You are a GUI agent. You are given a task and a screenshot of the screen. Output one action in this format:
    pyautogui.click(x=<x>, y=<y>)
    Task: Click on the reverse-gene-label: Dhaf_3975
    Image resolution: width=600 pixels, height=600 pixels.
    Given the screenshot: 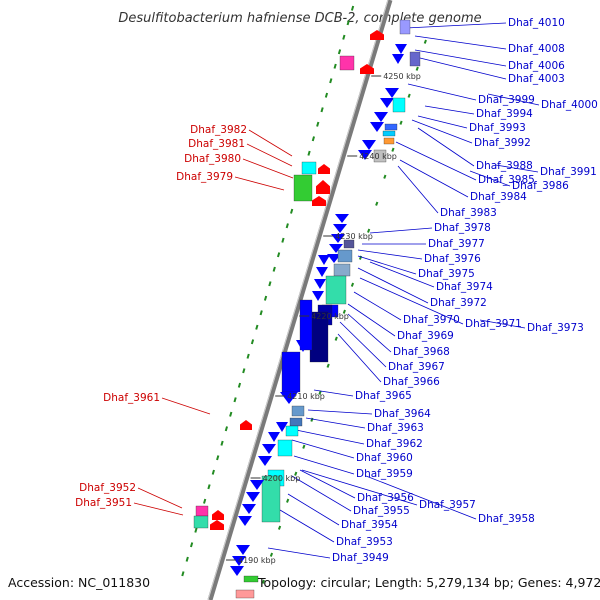 What is the action you would take?
    pyautogui.click(x=446, y=274)
    